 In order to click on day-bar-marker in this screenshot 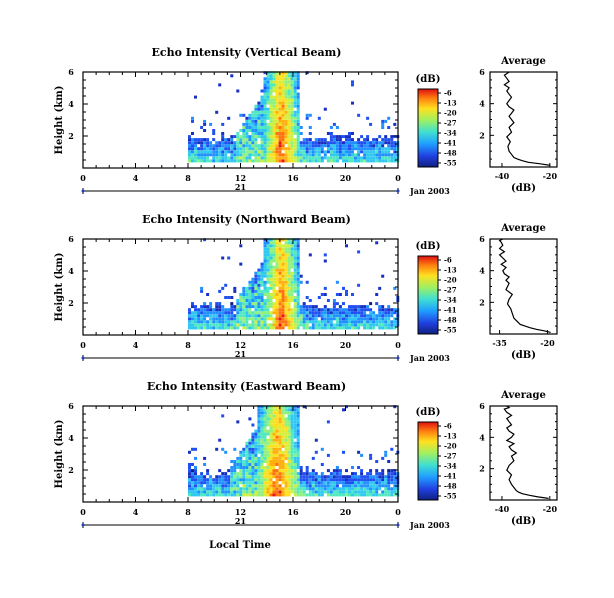, I will do `click(83, 191)`.